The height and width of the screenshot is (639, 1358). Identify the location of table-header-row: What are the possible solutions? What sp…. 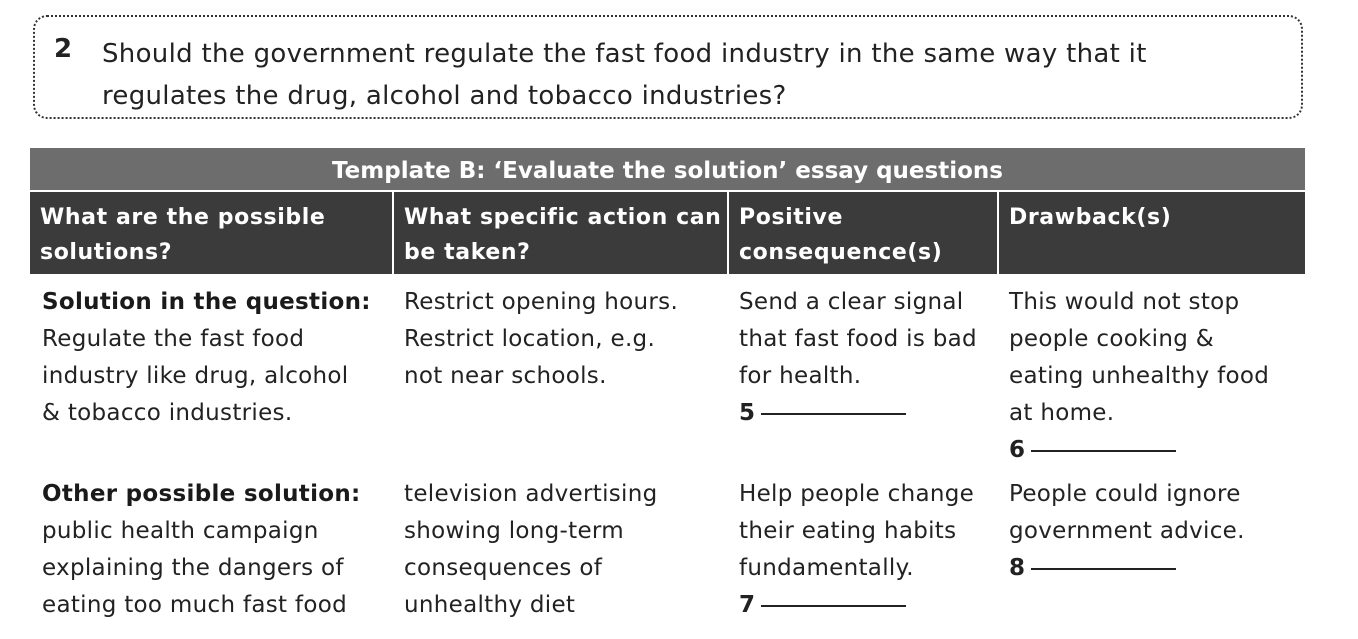
(667, 233).